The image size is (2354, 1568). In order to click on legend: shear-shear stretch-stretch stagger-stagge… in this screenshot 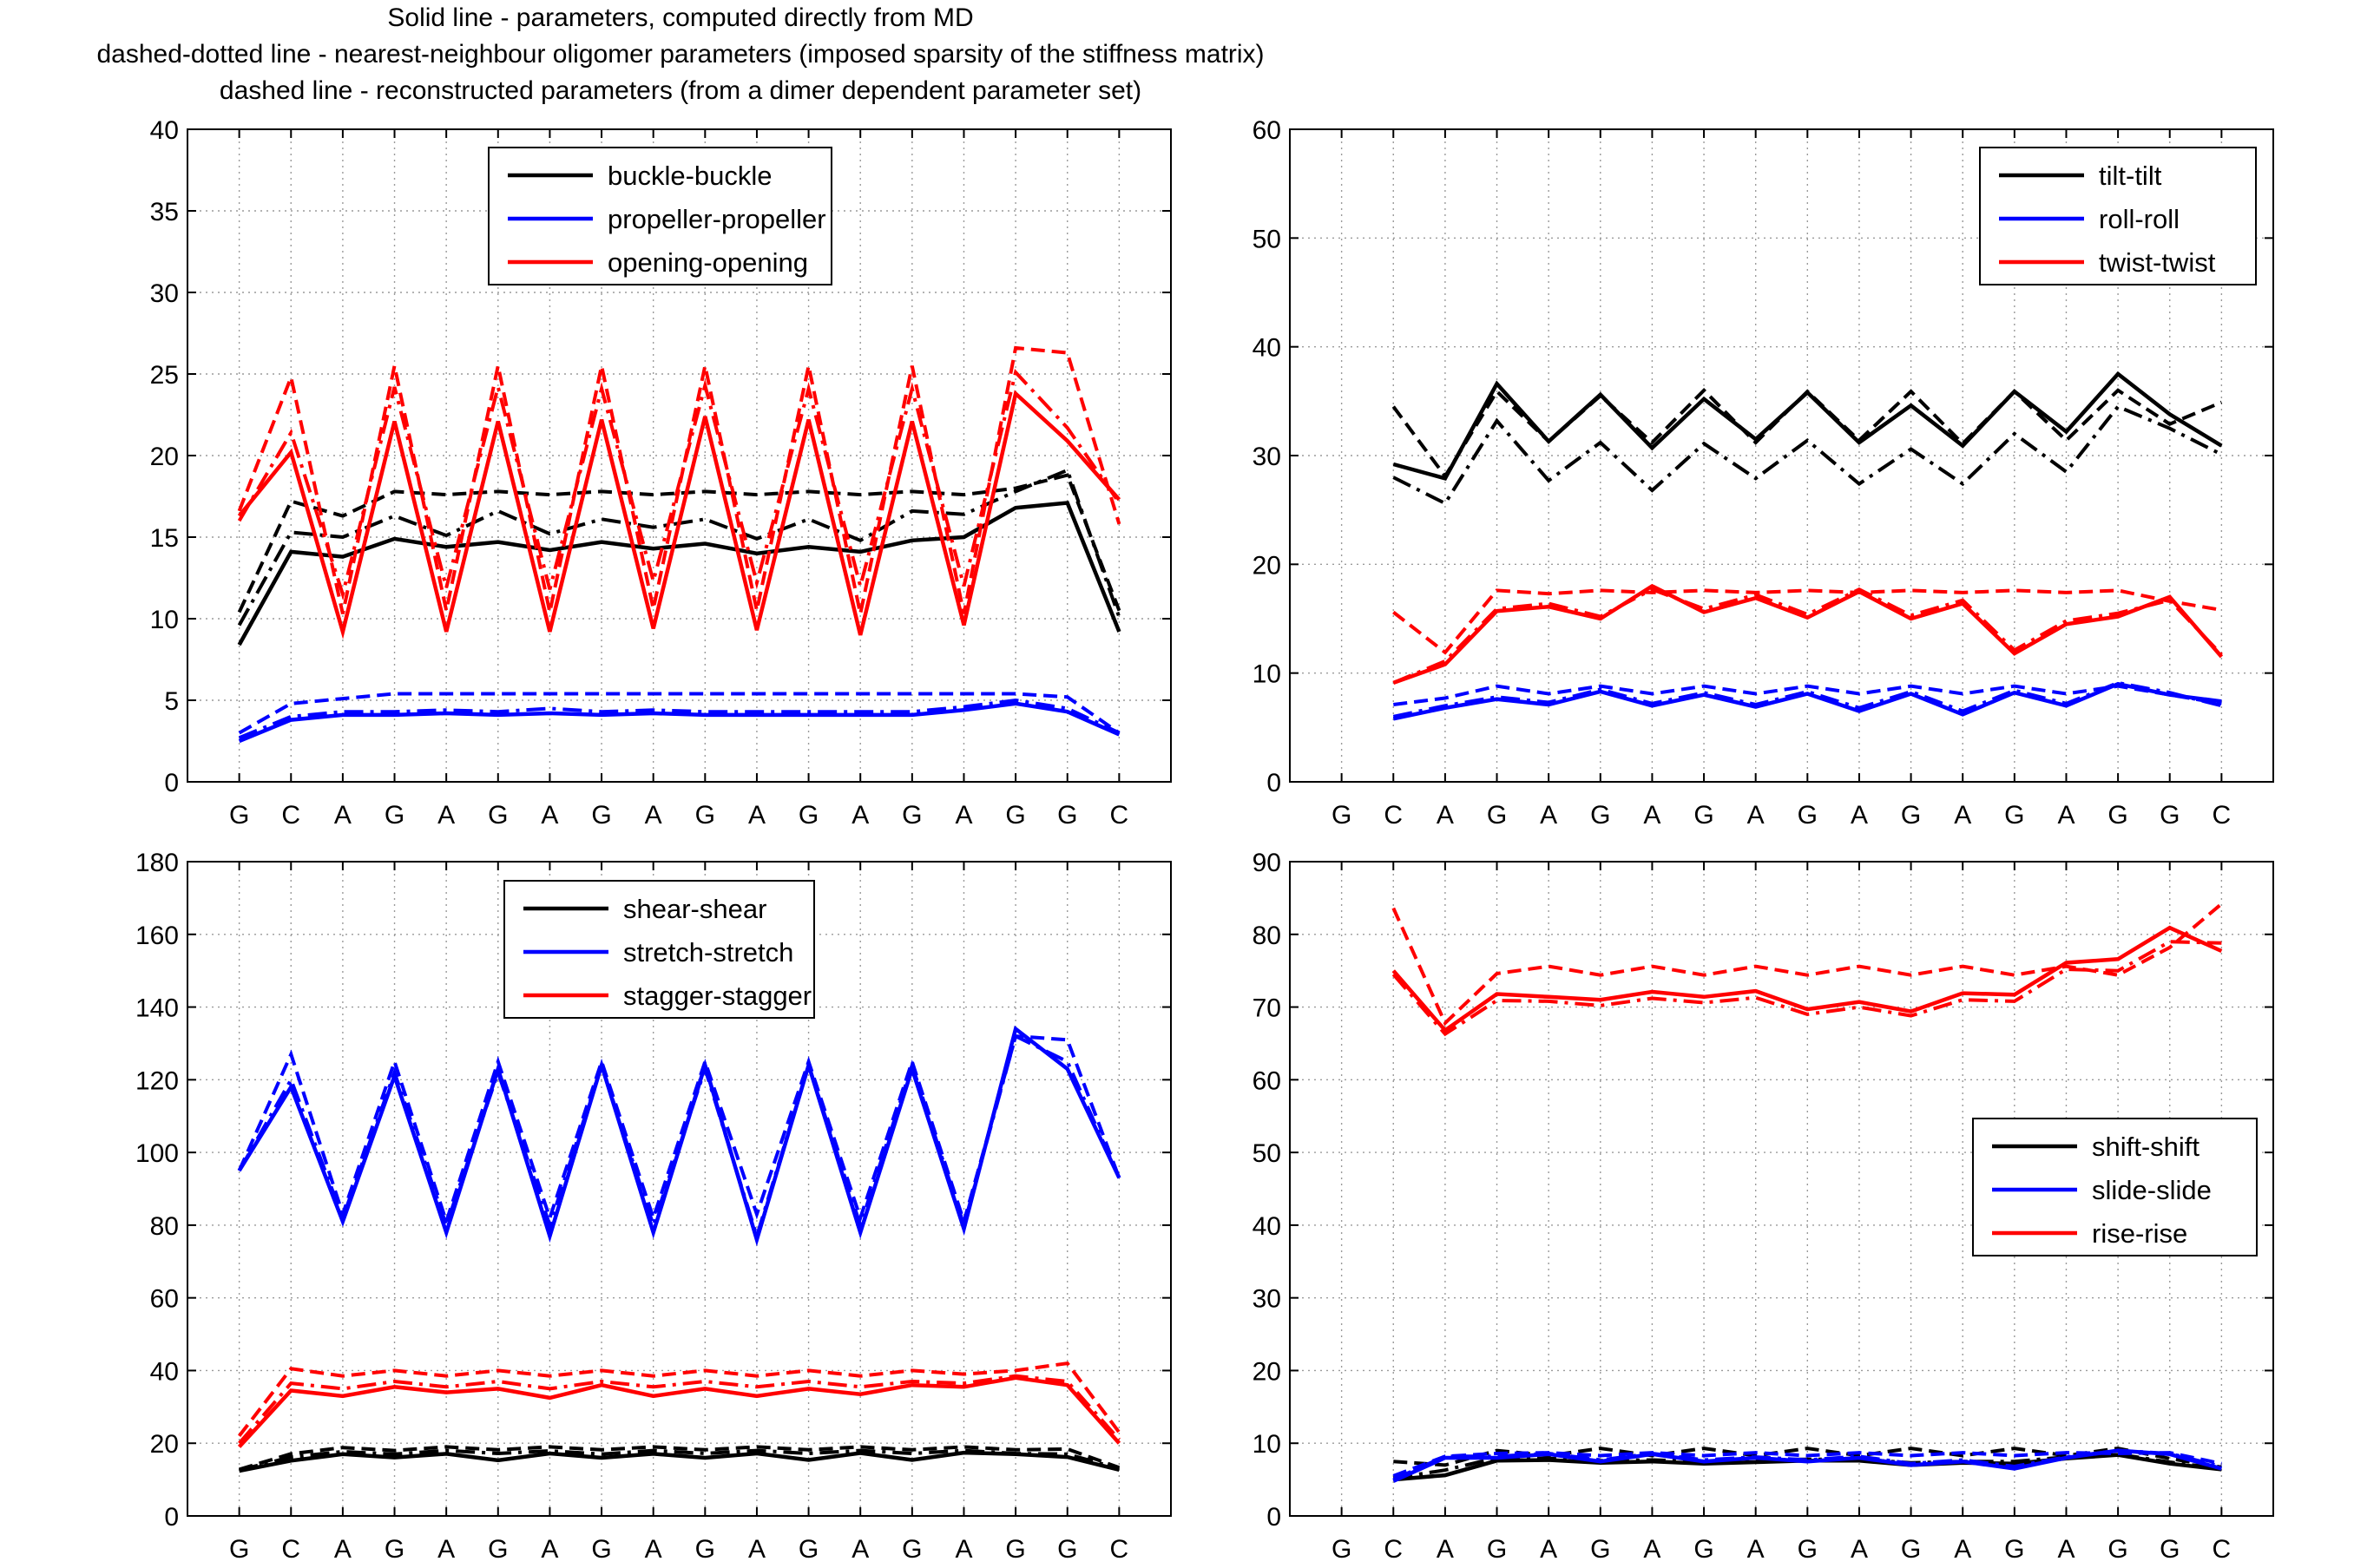, I will do `click(659, 949)`.